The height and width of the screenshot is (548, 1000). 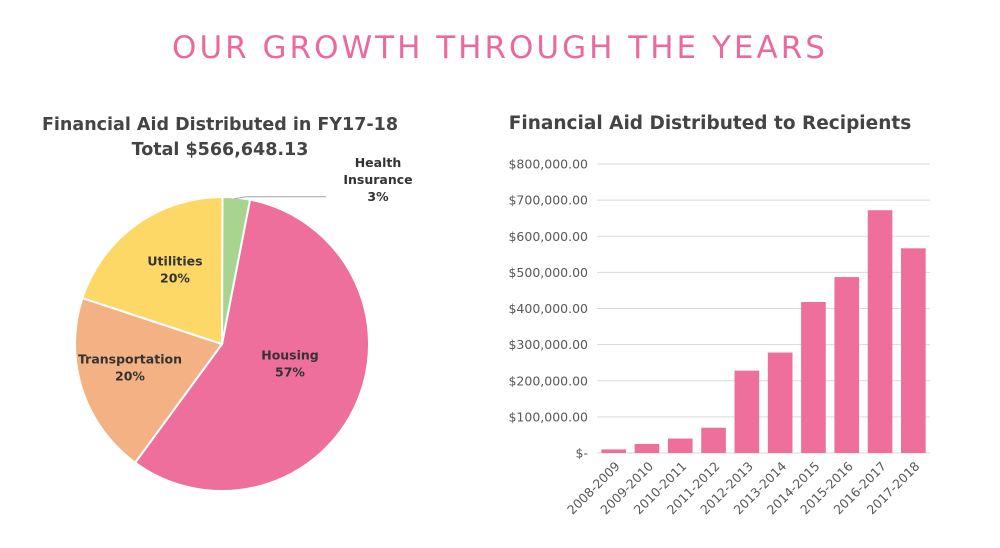 What do you see at coordinates (647, 448) in the screenshot?
I see `bar-2009-2010` at bounding box center [647, 448].